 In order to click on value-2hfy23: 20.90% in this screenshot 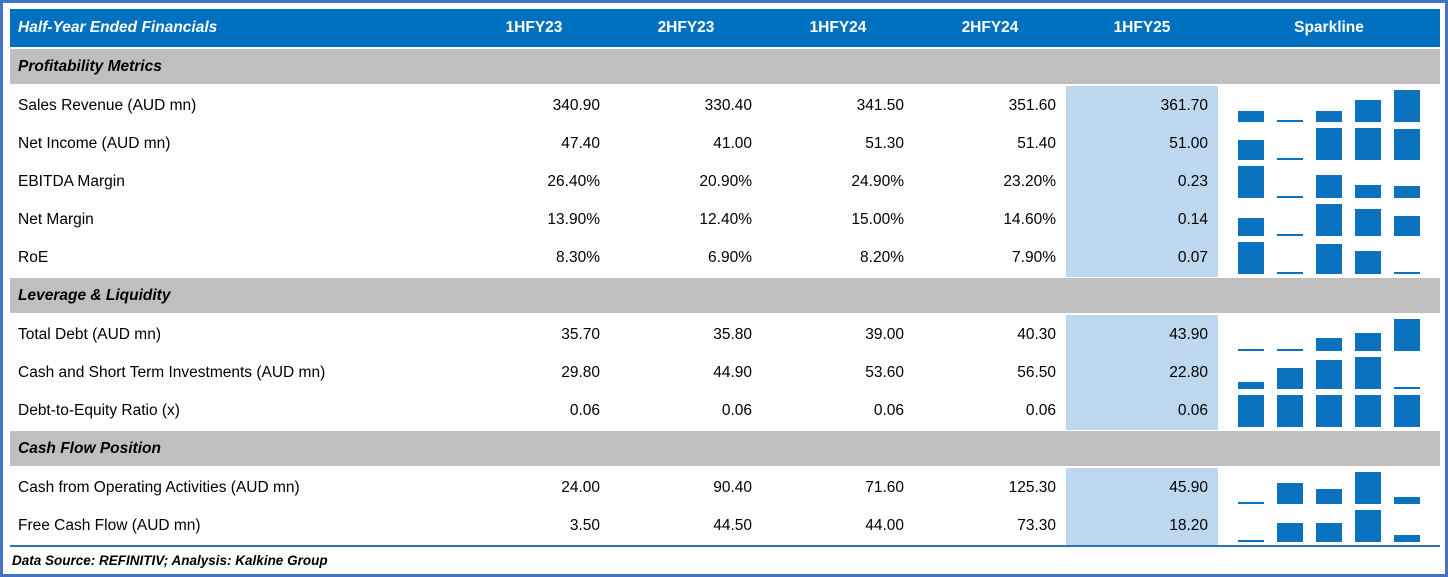, I will do `click(725, 181)`.